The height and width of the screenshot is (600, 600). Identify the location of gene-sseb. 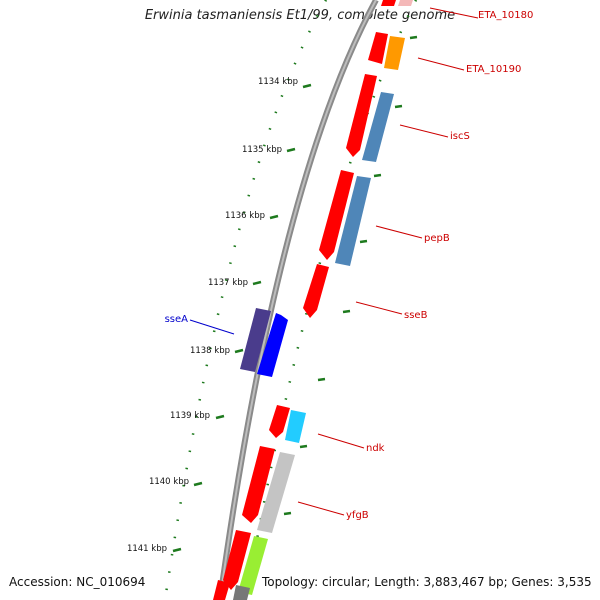
(316, 291).